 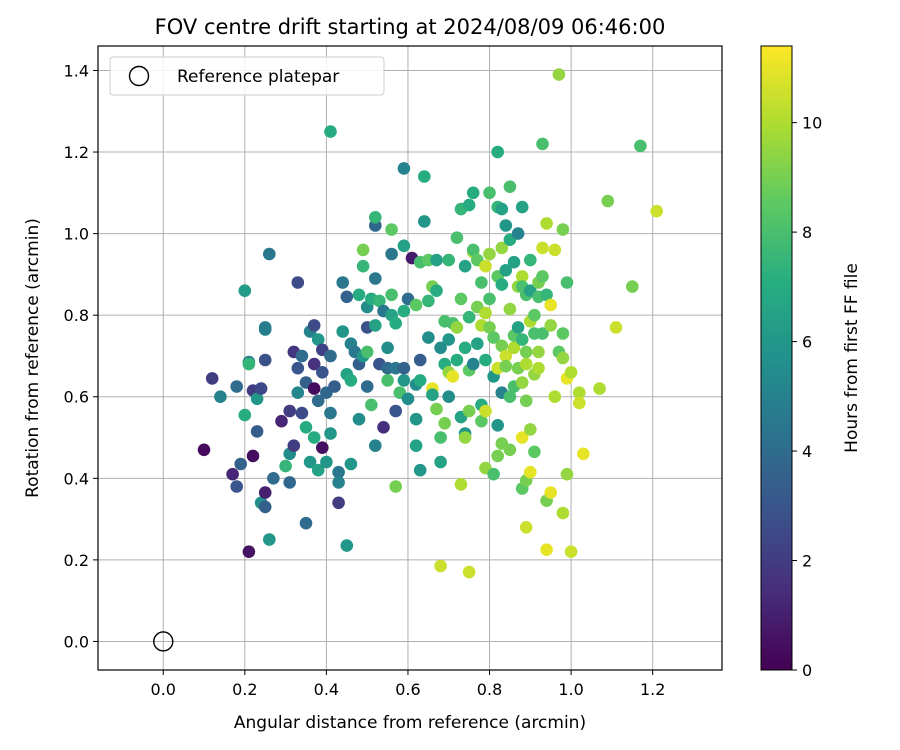 I want to click on colorbar-tick-label: 8, so click(x=807, y=232).